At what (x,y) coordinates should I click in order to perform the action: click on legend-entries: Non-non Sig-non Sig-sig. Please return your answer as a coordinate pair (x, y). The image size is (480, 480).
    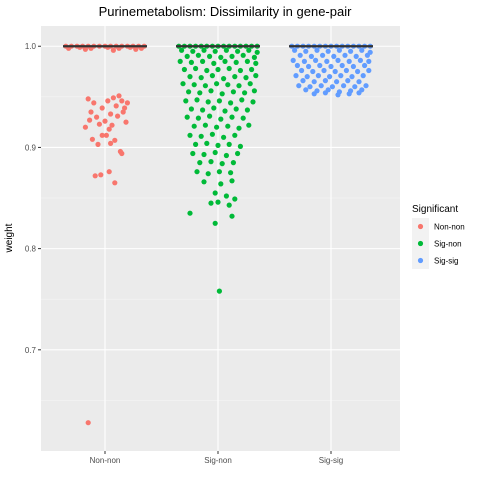
    Looking at the image, I should click on (438, 243).